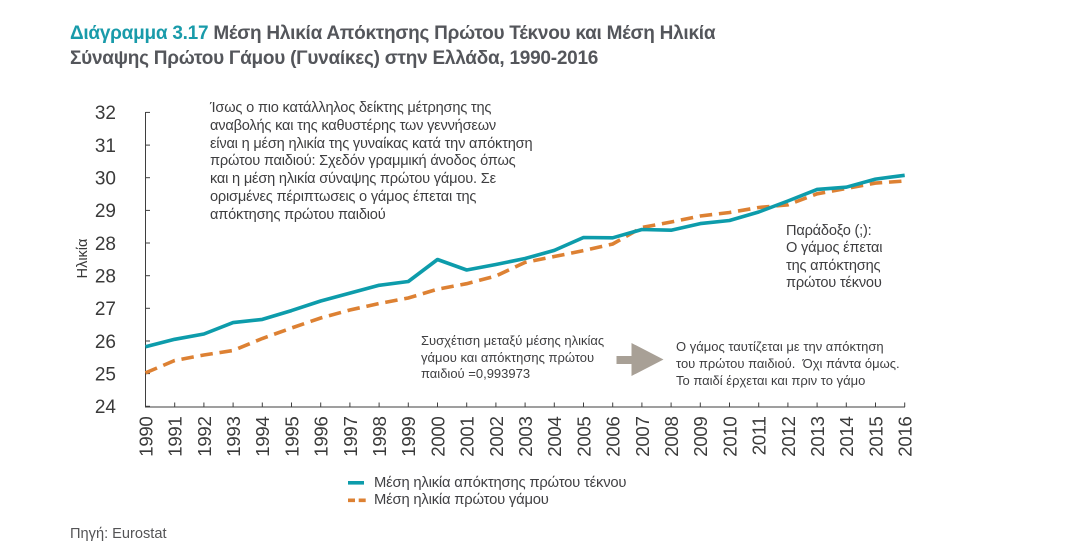 This screenshot has width=1065, height=544. What do you see at coordinates (467, 436) in the screenshot?
I see `svg-text: 2001` at bounding box center [467, 436].